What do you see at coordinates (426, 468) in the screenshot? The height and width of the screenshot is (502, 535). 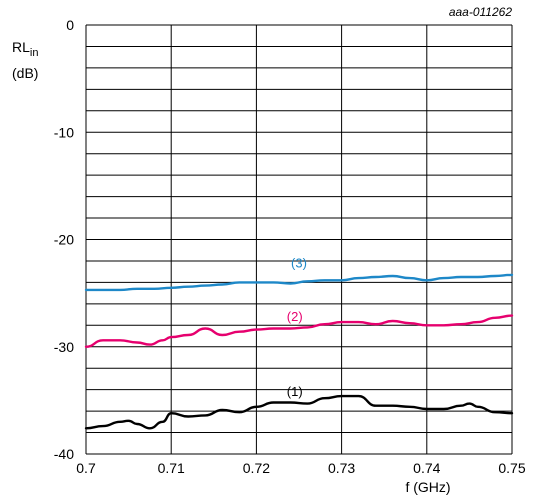 I see `x-tick-label: 0.74` at bounding box center [426, 468].